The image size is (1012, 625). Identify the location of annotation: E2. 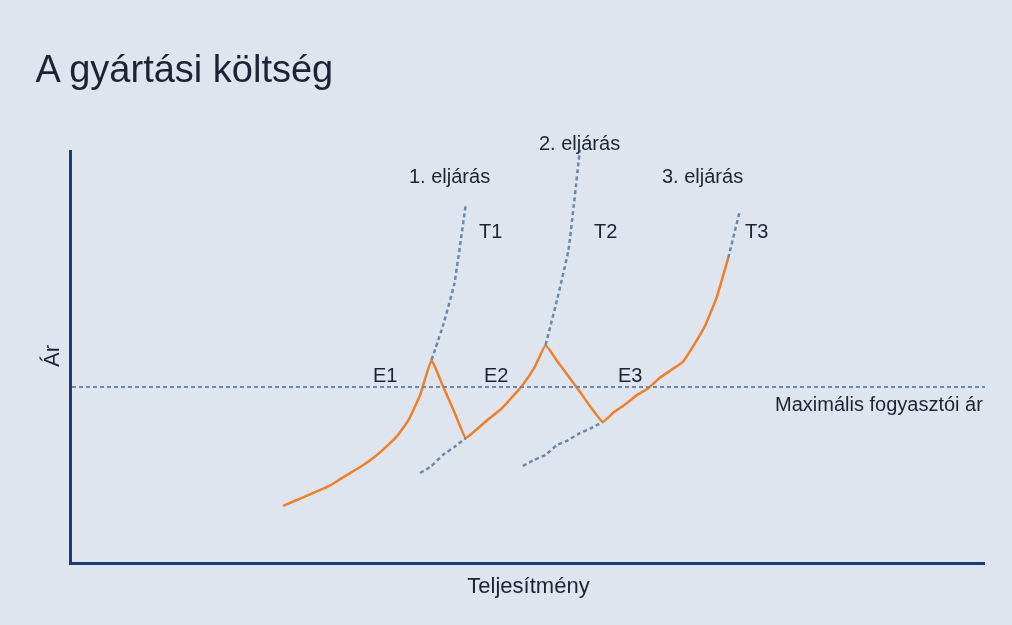
(496, 375).